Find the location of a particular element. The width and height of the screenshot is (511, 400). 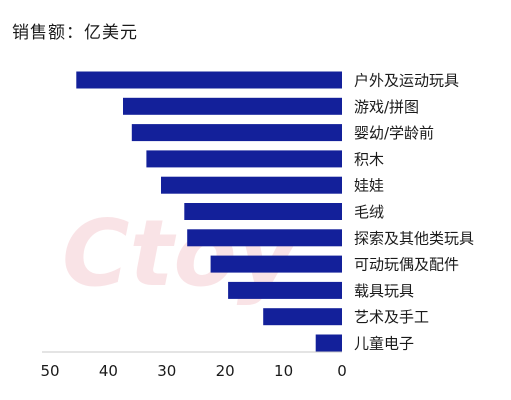

category-label-7: 探索及其他类玩具 is located at coordinates (414, 238).